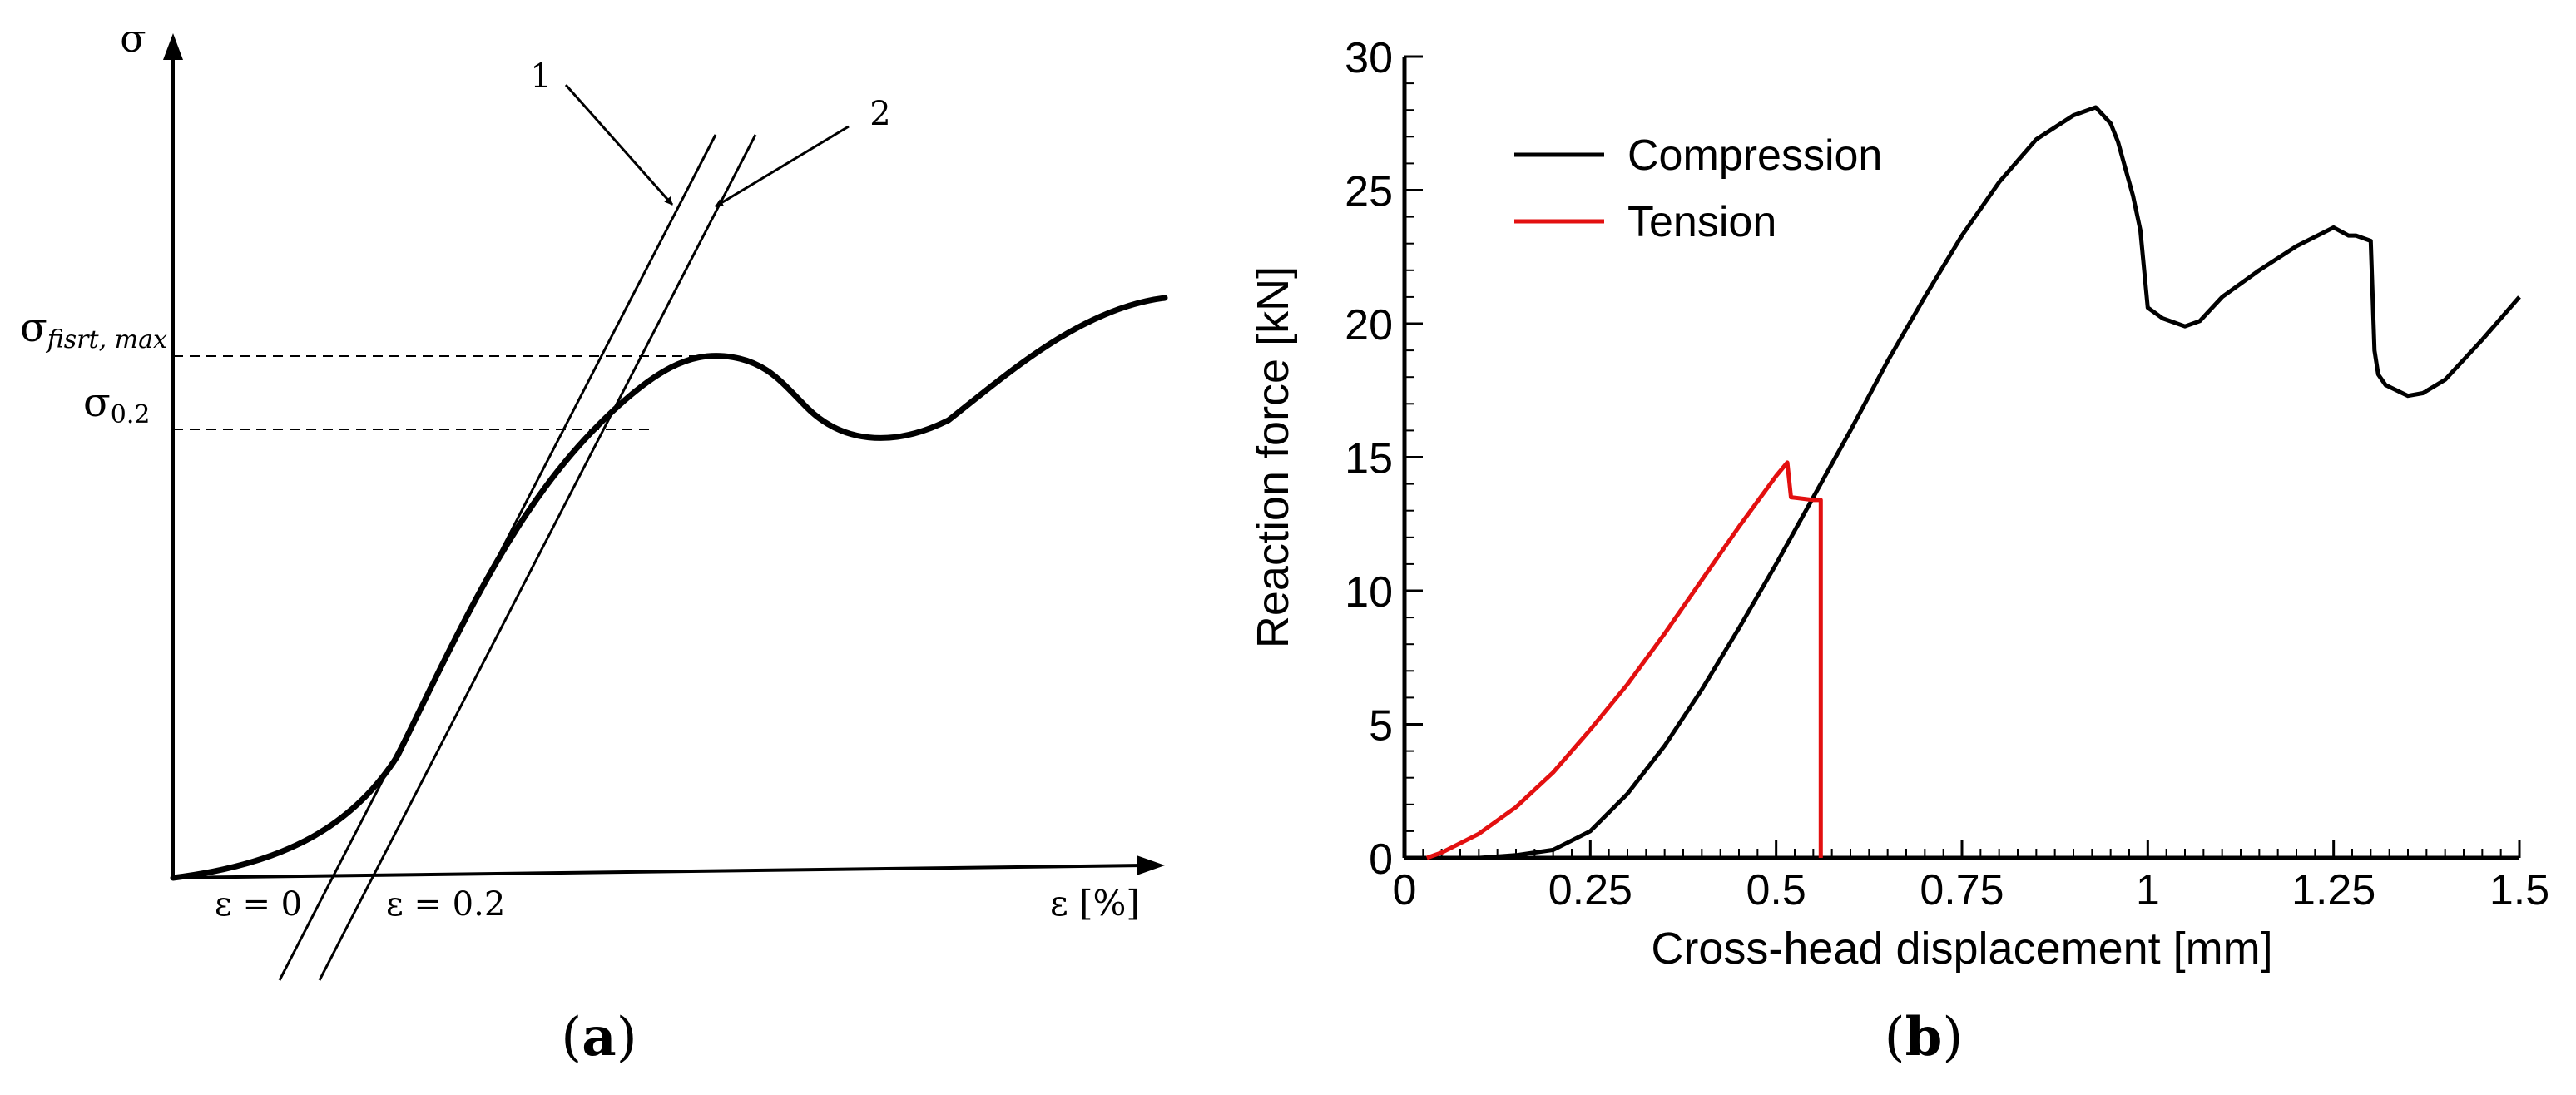 This screenshot has width=2576, height=1095. I want to click on panel-b-caption: (b), so click(1925, 1037).